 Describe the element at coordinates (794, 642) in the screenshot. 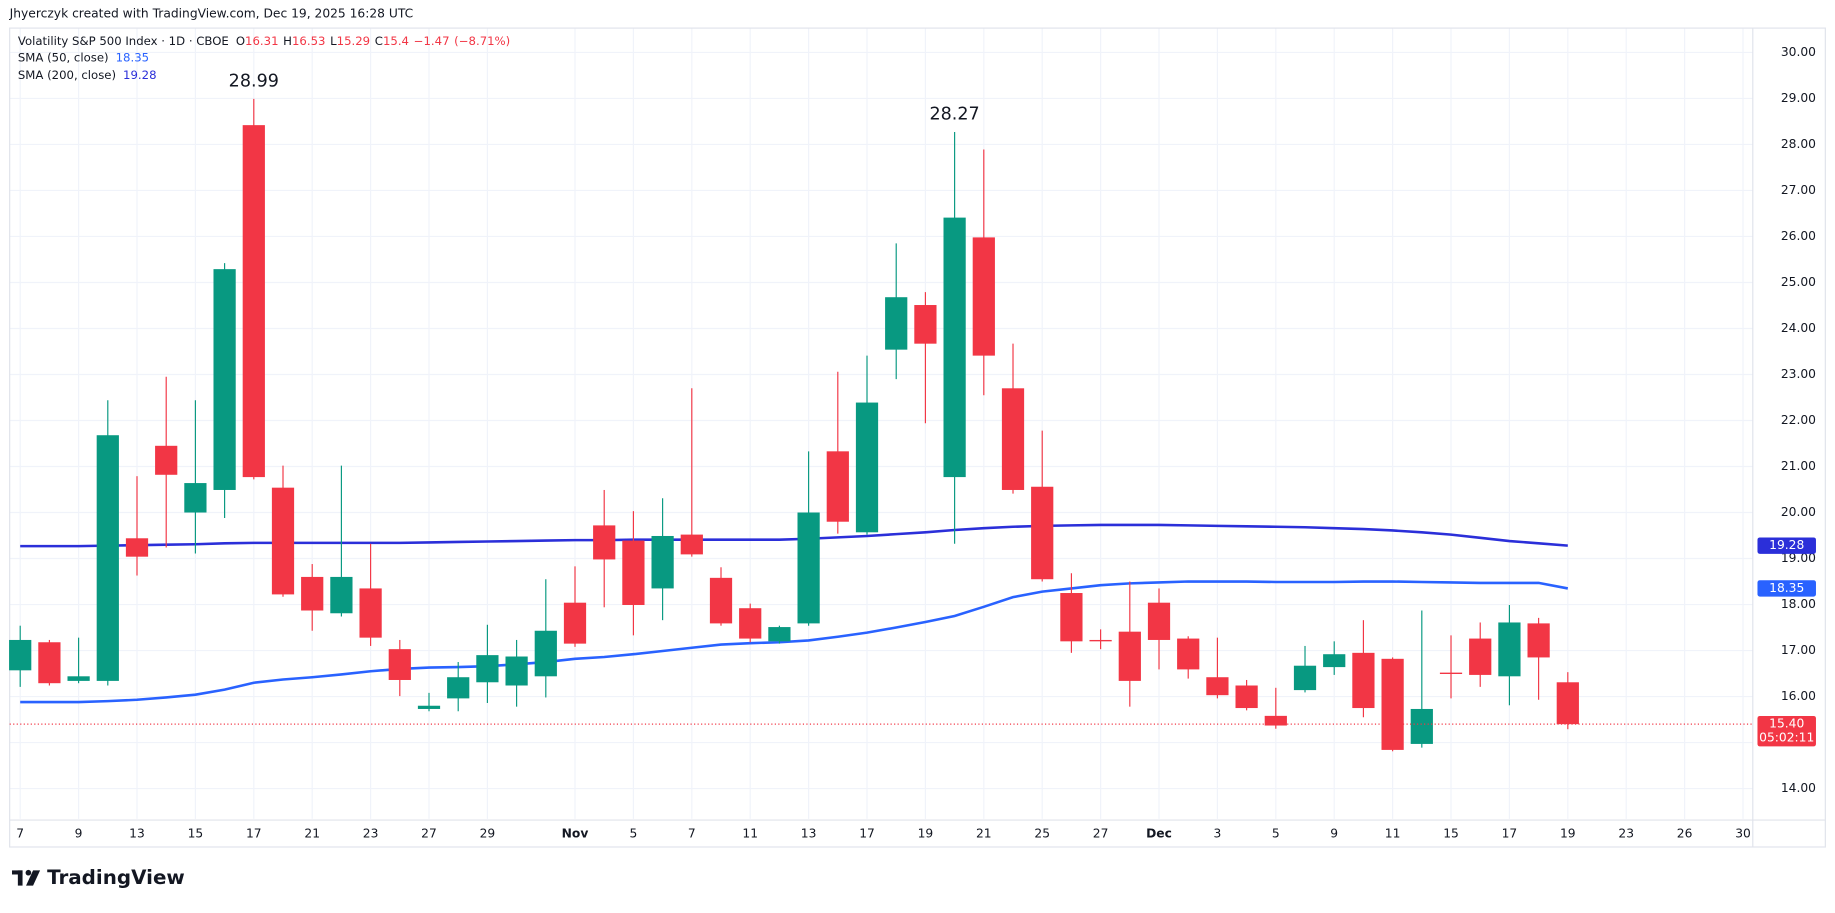

I see `sma-line` at that location.